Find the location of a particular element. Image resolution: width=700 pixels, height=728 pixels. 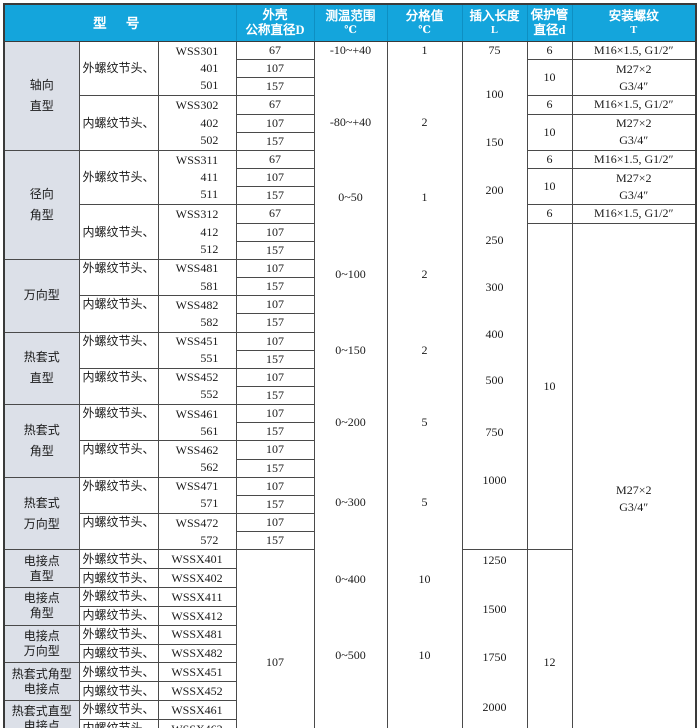

text-line: WSS311 is located at coordinates (197, 159).